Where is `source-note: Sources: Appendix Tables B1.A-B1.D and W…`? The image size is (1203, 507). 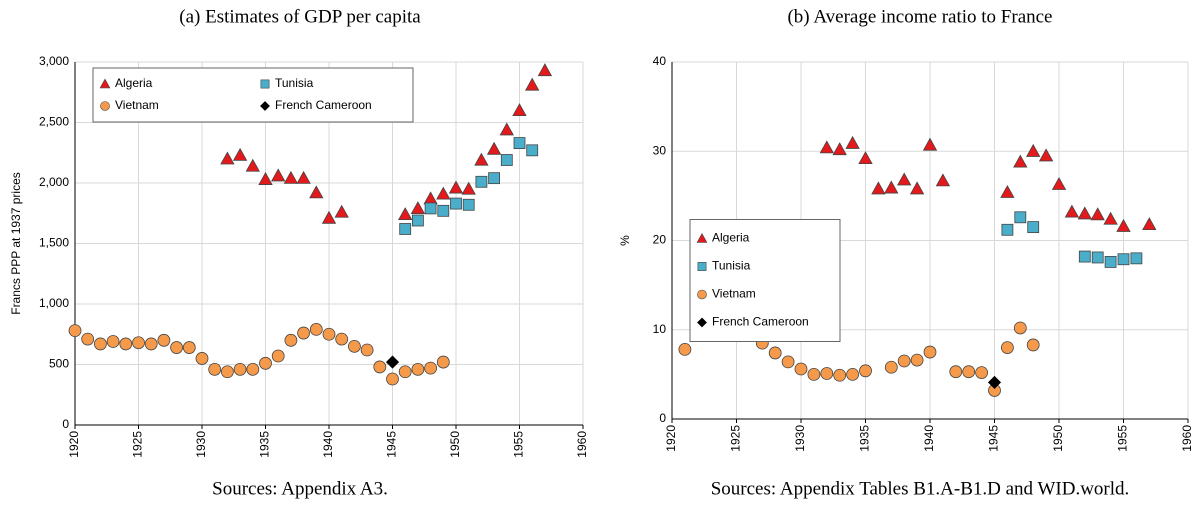 source-note: Sources: Appendix Tables B1.A-B1.D and W… is located at coordinates (920, 488).